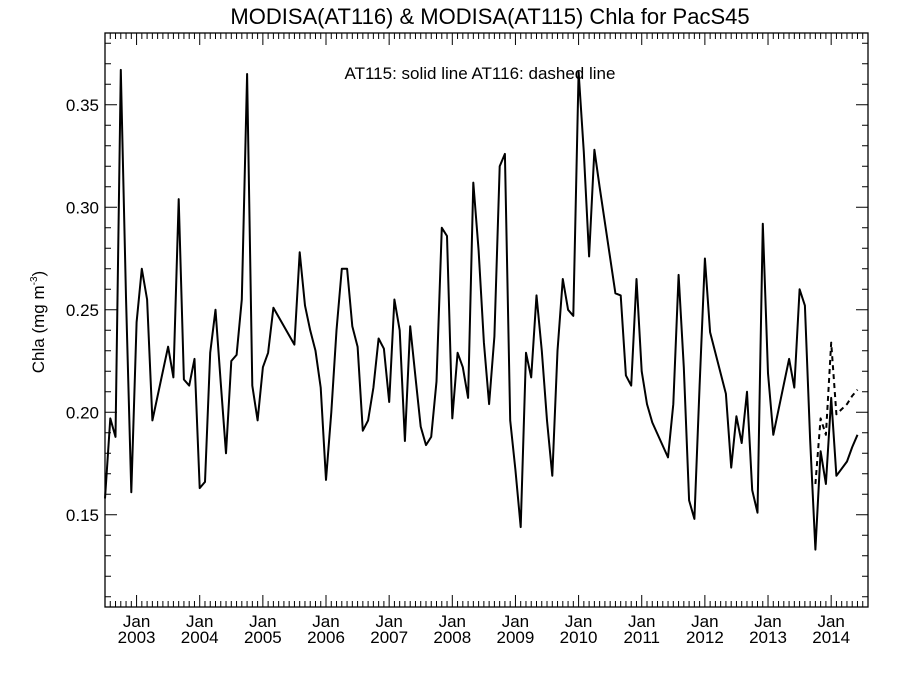  Describe the element at coordinates (82, 105) in the screenshot. I see `y-tick-label: 0.35` at that location.